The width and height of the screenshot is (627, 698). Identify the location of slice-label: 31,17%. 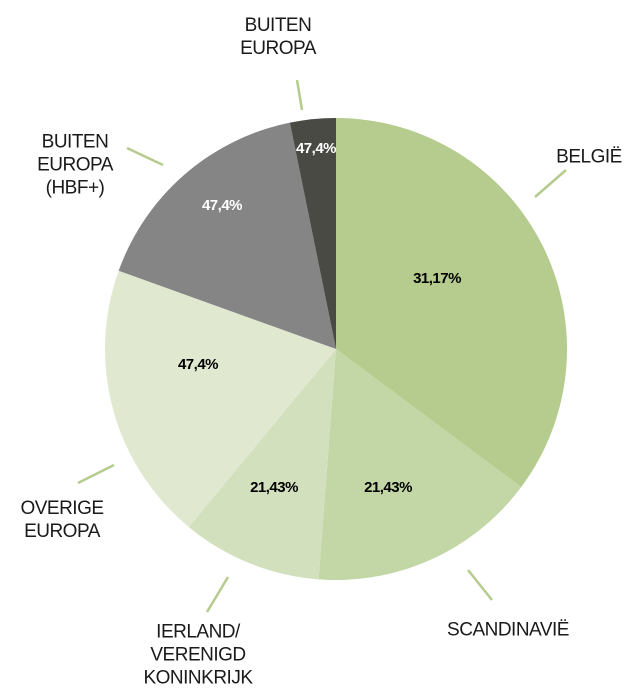
(437, 278).